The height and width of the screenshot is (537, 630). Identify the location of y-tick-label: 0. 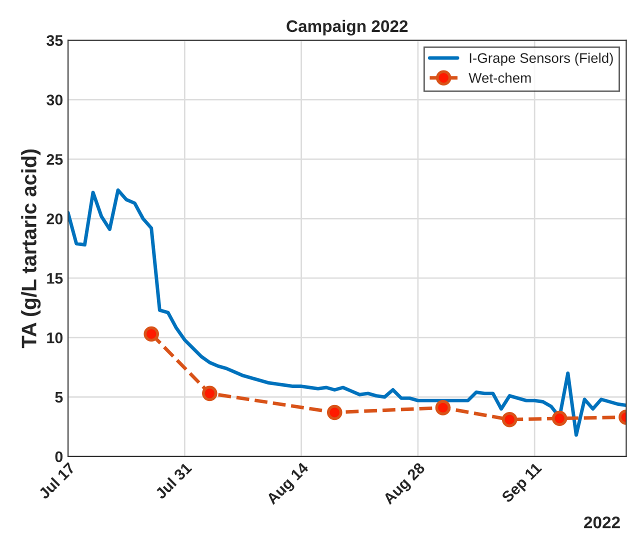
(59, 456).